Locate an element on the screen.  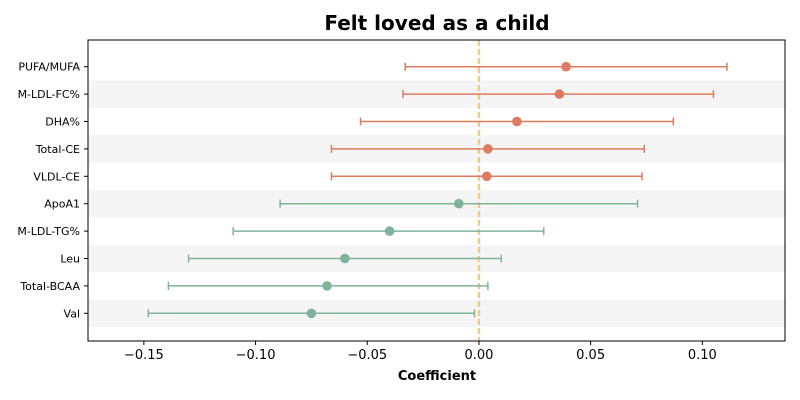
y-tick-label: M-LDL-FC% is located at coordinates (49, 94).